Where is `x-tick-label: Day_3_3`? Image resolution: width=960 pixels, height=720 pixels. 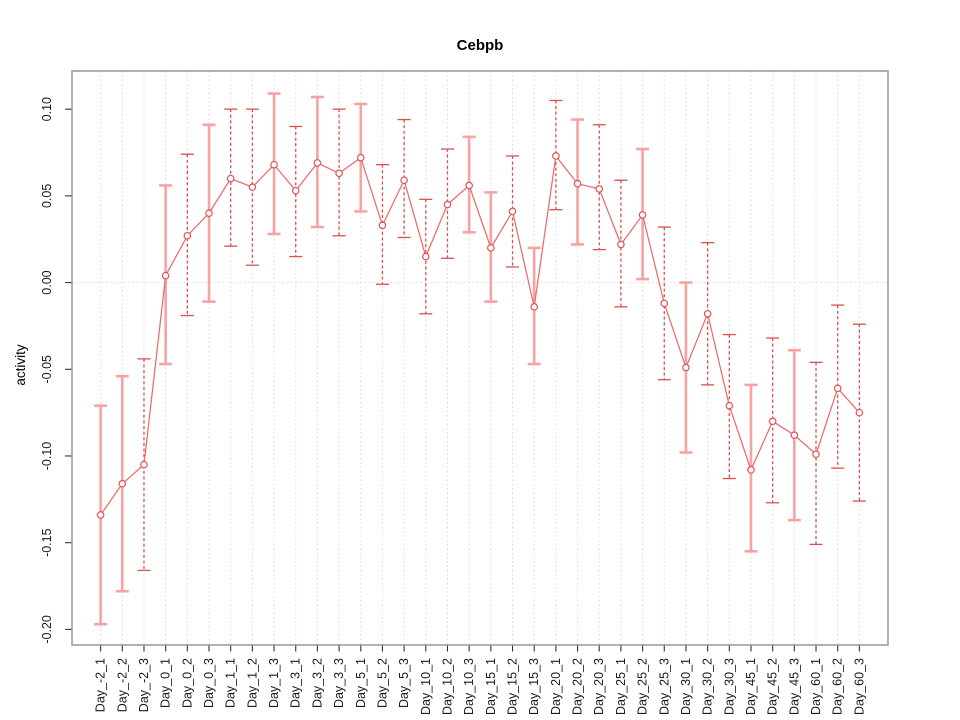
x-tick-label: Day_3_3 is located at coordinates (339, 683).